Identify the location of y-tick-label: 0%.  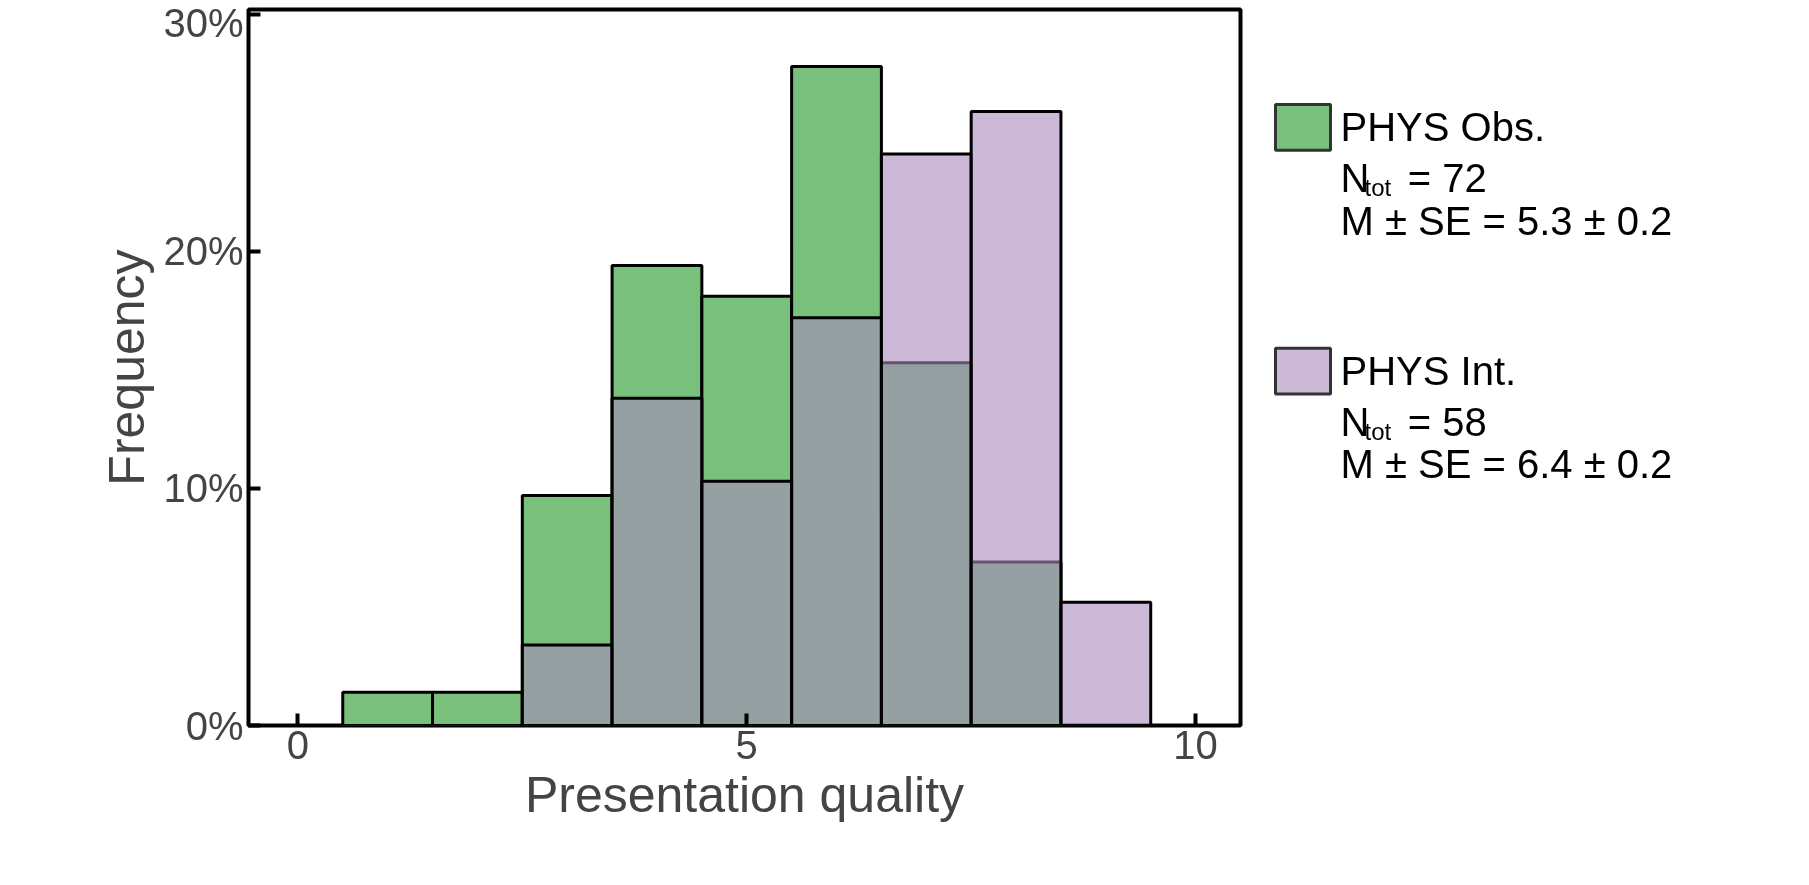
(214, 725).